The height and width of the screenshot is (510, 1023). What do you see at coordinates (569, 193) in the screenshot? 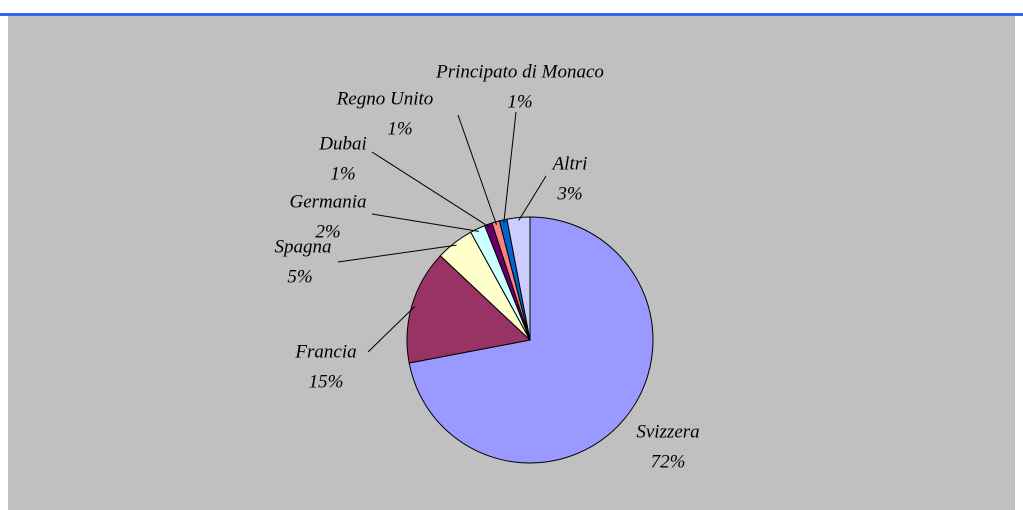
I see `slice-value-label: 3%` at bounding box center [569, 193].